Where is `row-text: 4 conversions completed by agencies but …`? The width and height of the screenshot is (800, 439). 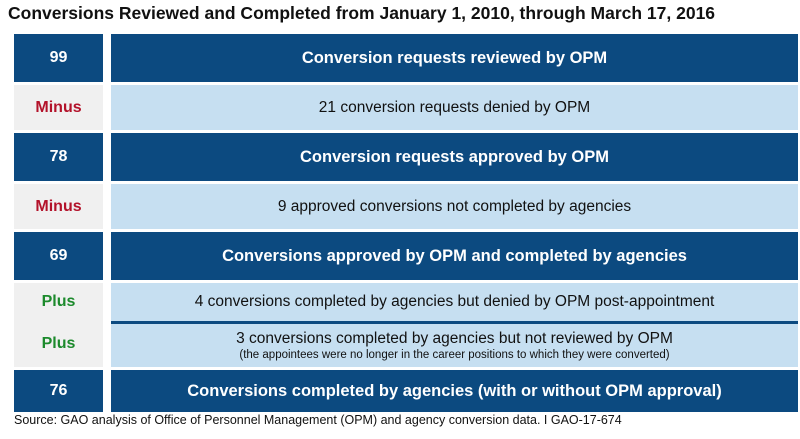
row-text: 4 conversions completed by agencies but … is located at coordinates (454, 301).